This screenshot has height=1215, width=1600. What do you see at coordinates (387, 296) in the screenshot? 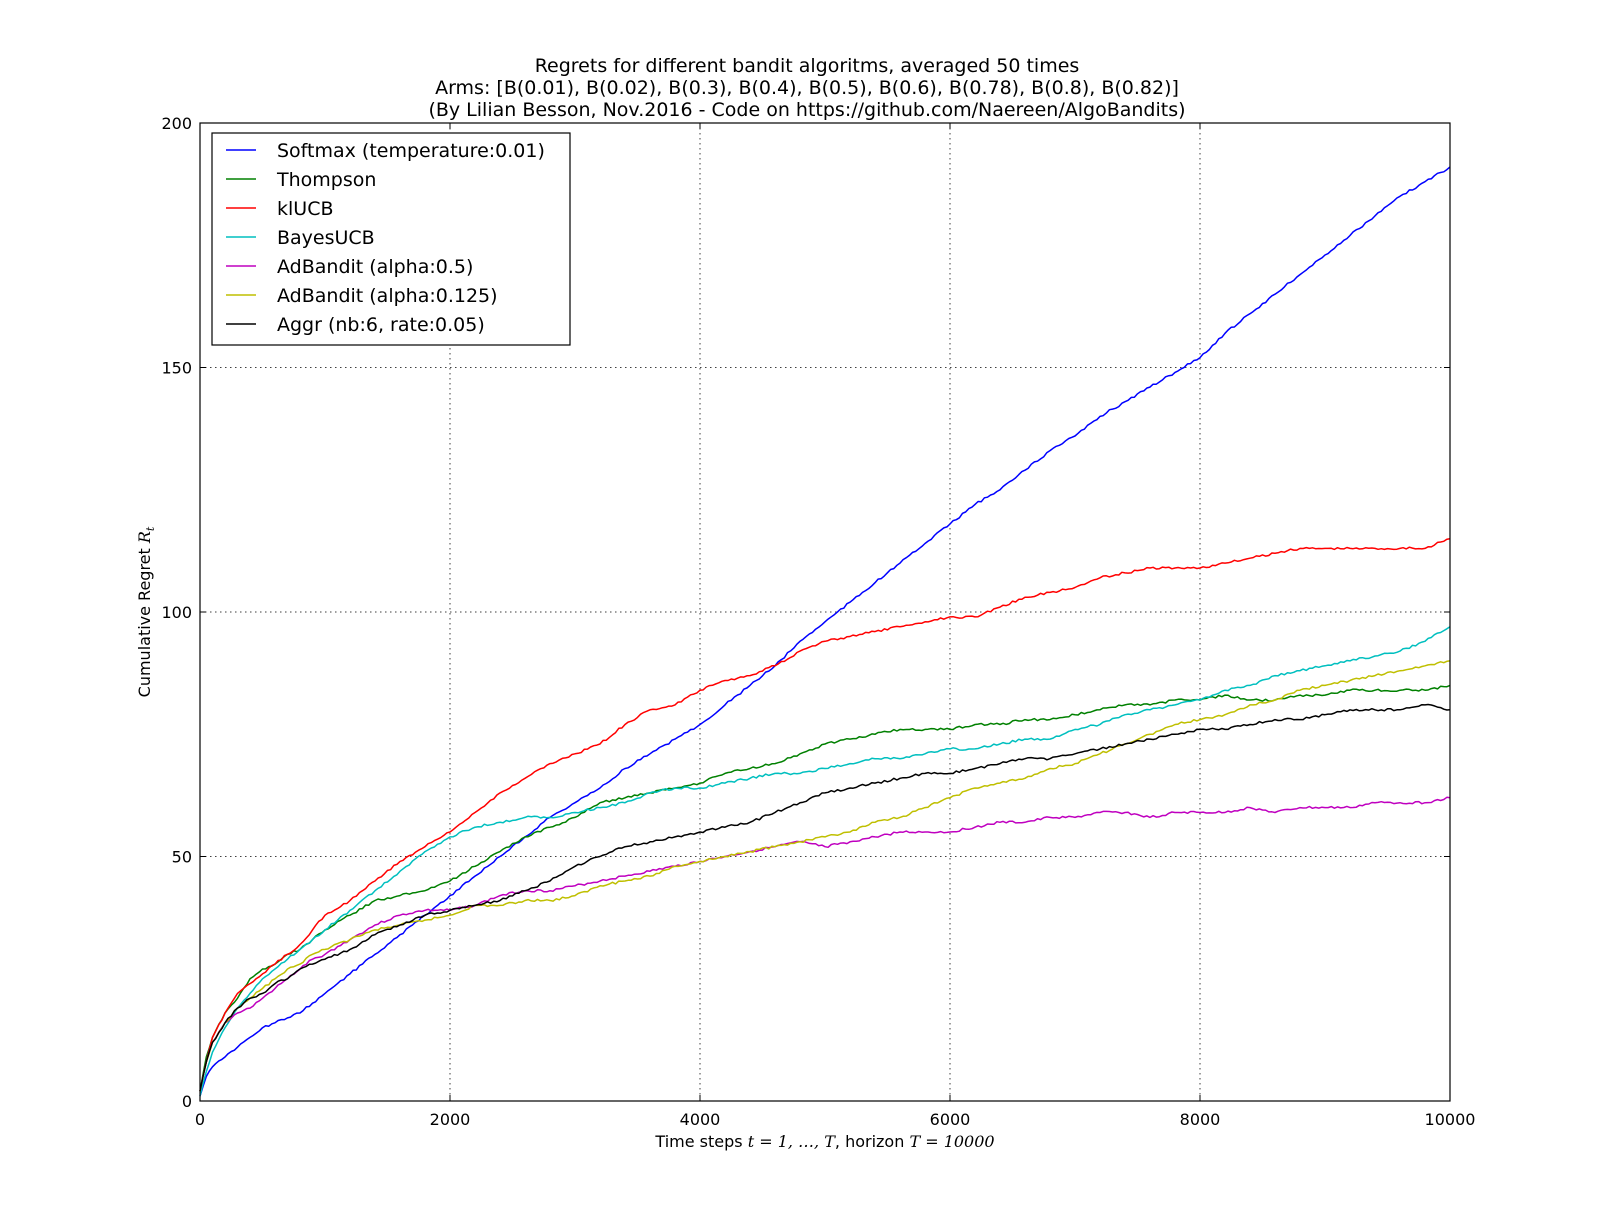
I see `legend-entry-label: AdBandit (alpha:0.125)` at bounding box center [387, 296].